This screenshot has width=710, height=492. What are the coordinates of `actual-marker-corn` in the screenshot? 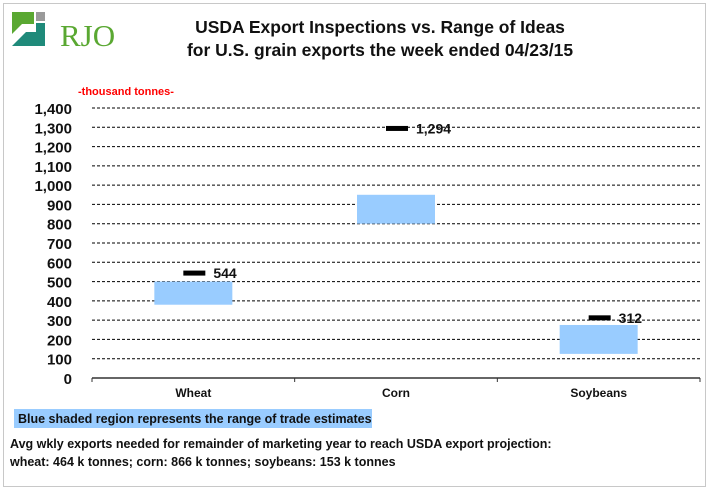 It's located at (397, 128).